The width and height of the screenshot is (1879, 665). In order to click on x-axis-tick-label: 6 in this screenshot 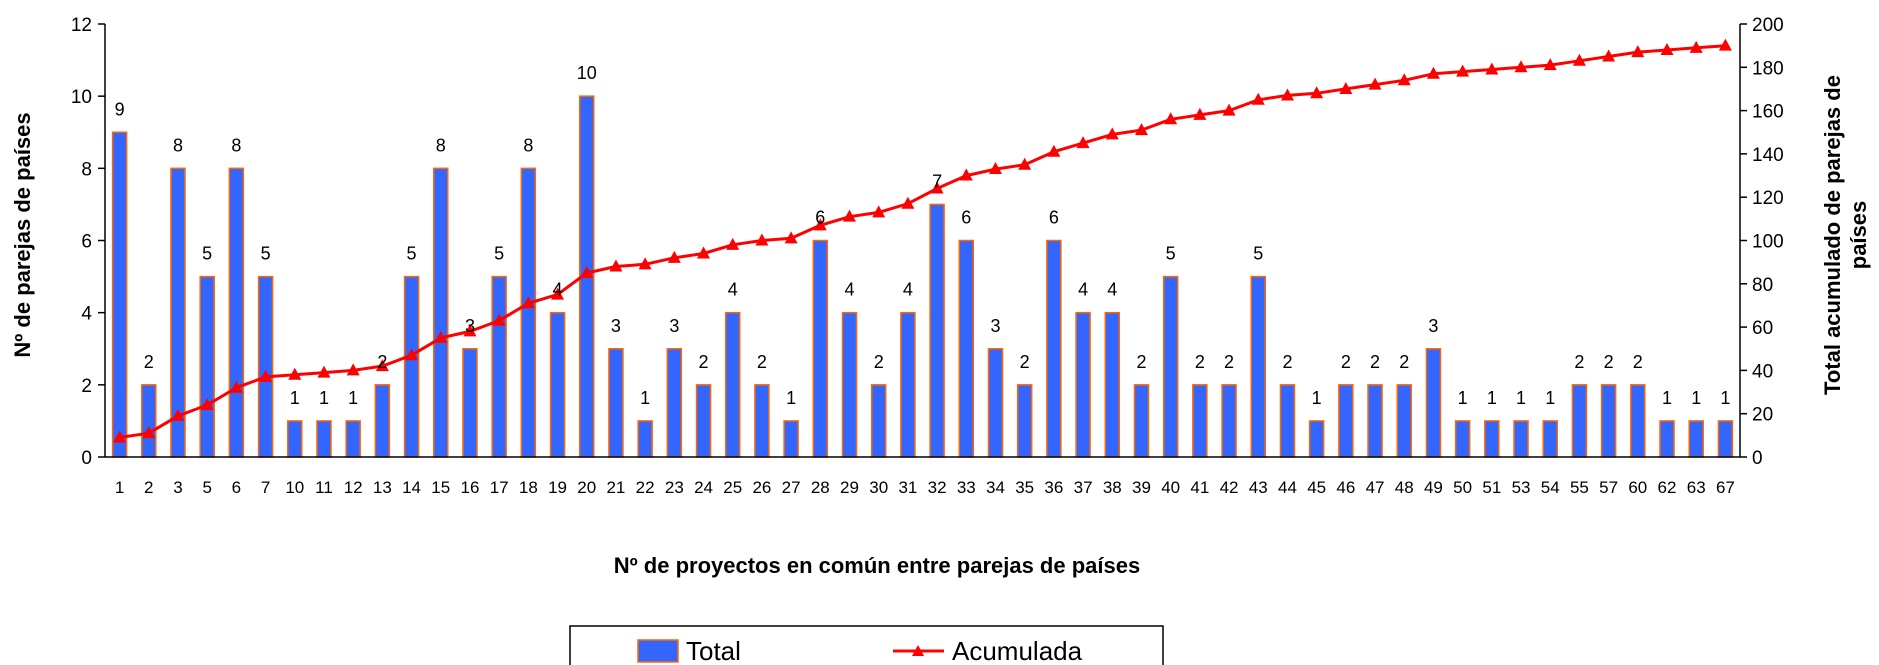, I will do `click(236, 487)`.